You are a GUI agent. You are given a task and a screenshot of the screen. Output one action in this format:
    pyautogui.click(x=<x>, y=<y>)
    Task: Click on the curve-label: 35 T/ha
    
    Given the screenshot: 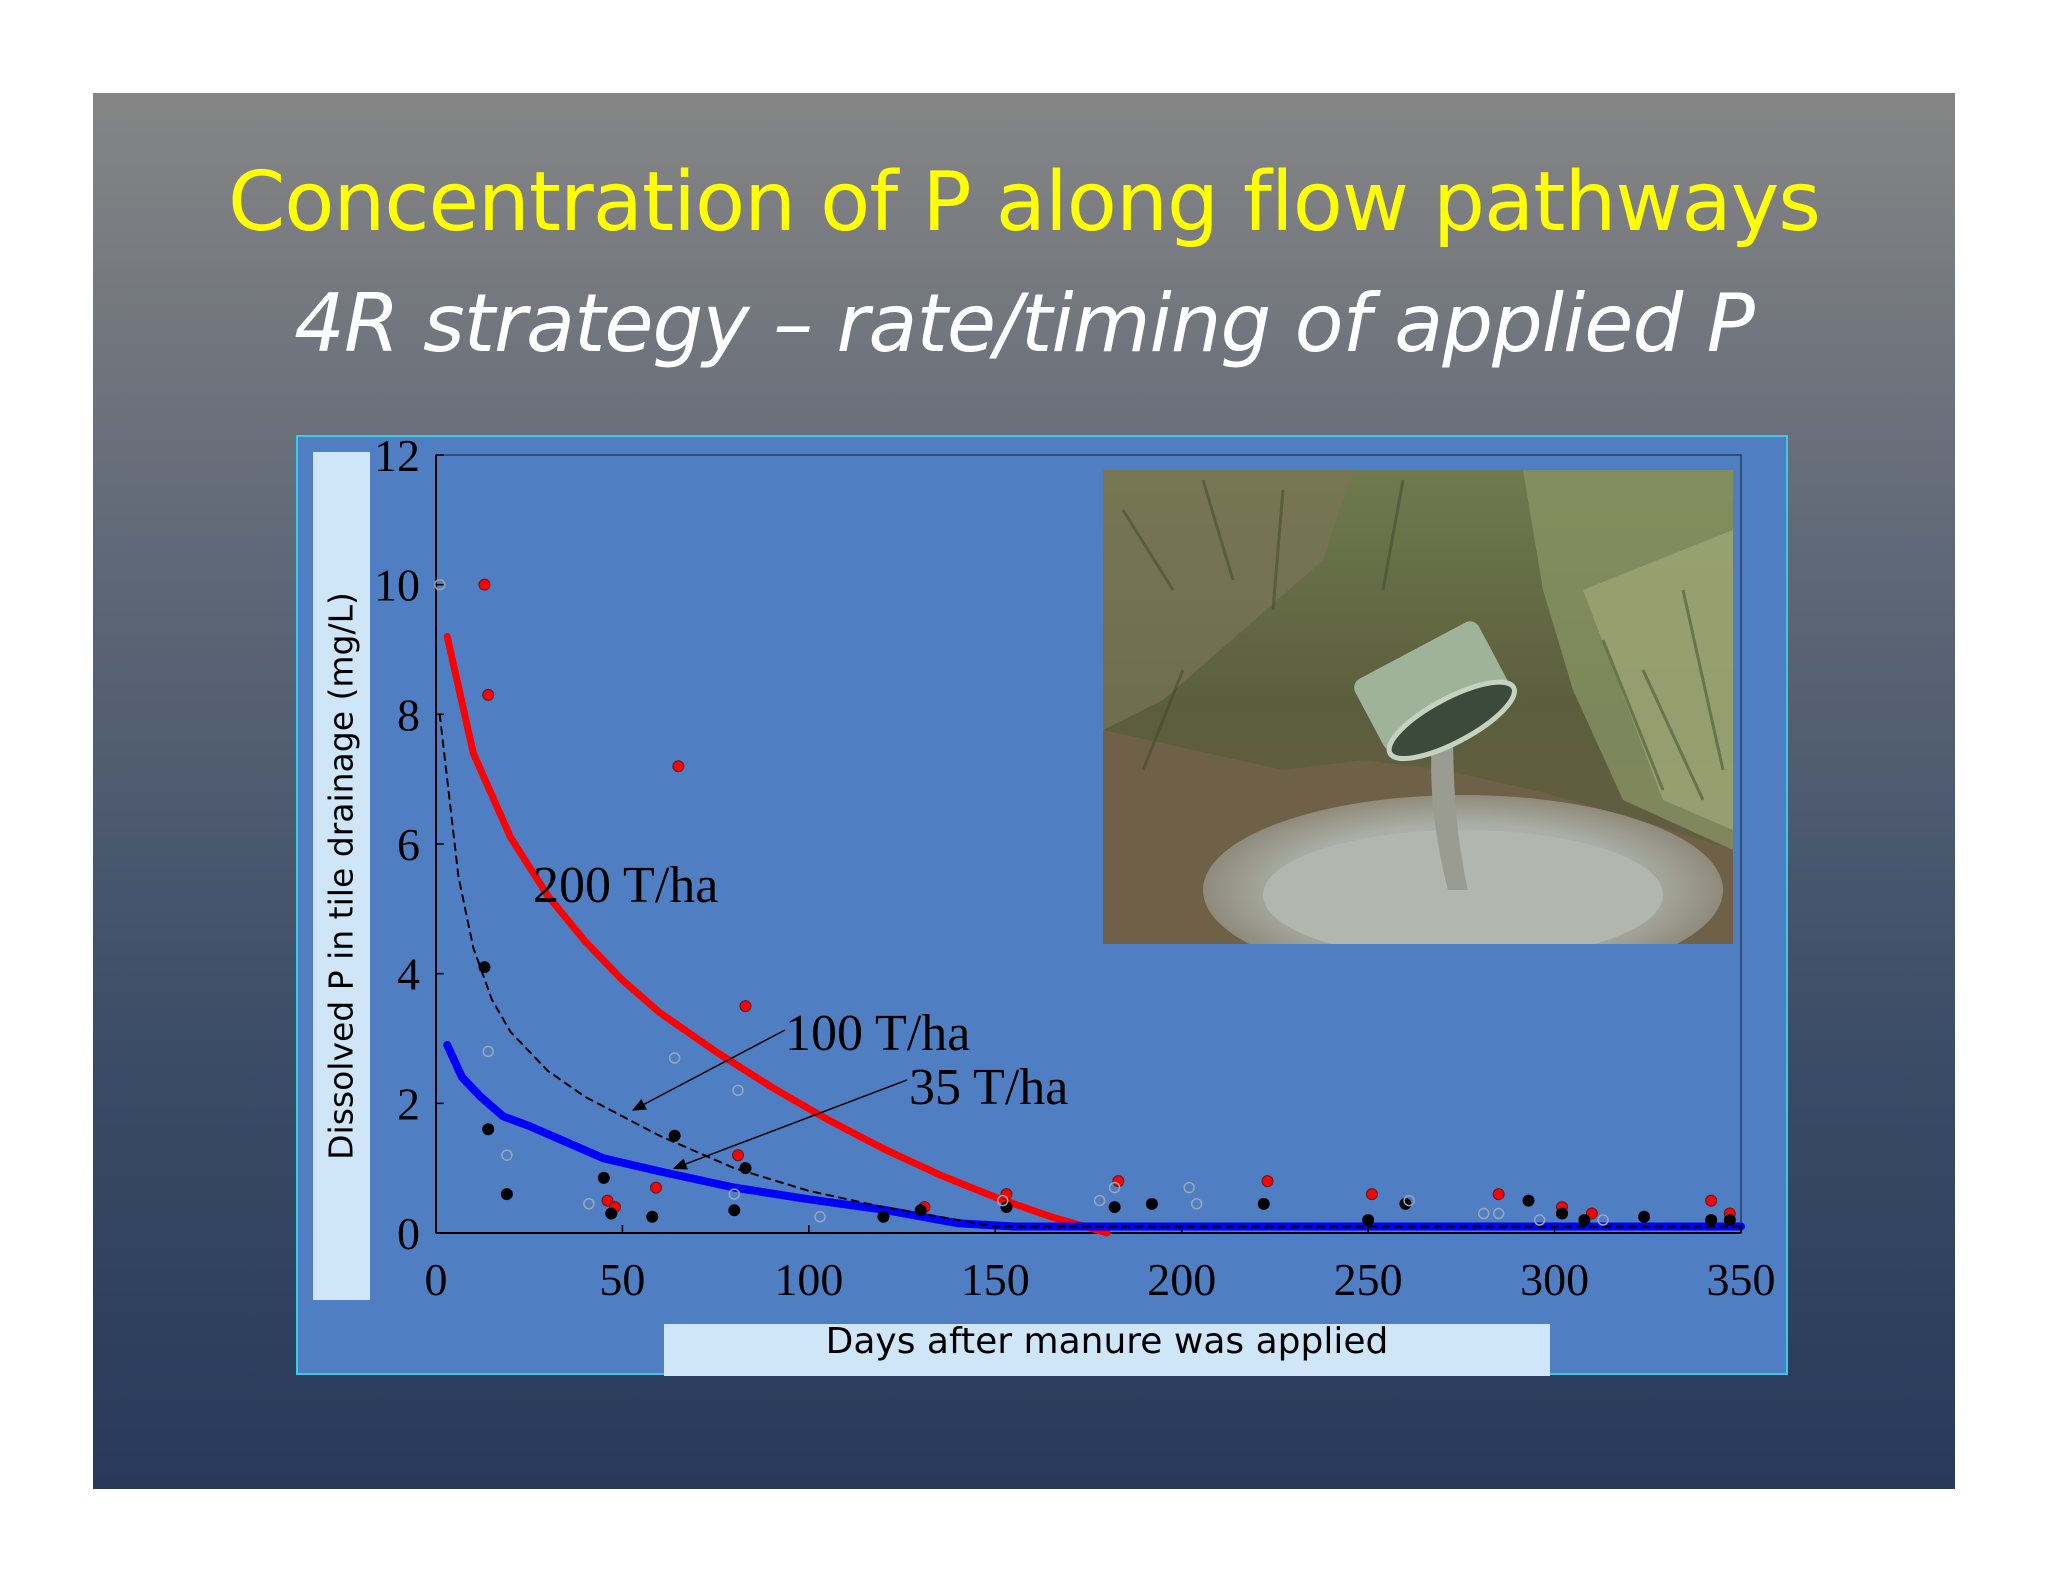 What is the action you would take?
    pyautogui.click(x=988, y=1087)
    